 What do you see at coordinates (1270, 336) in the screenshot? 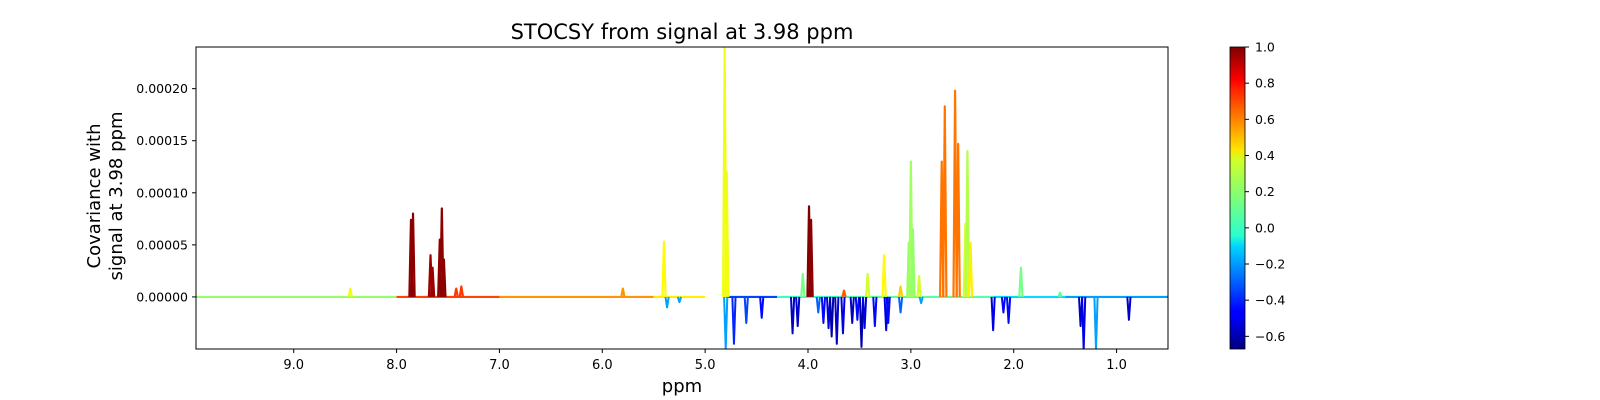
I see `colorbar-tick-label: −0.6` at bounding box center [1270, 336].